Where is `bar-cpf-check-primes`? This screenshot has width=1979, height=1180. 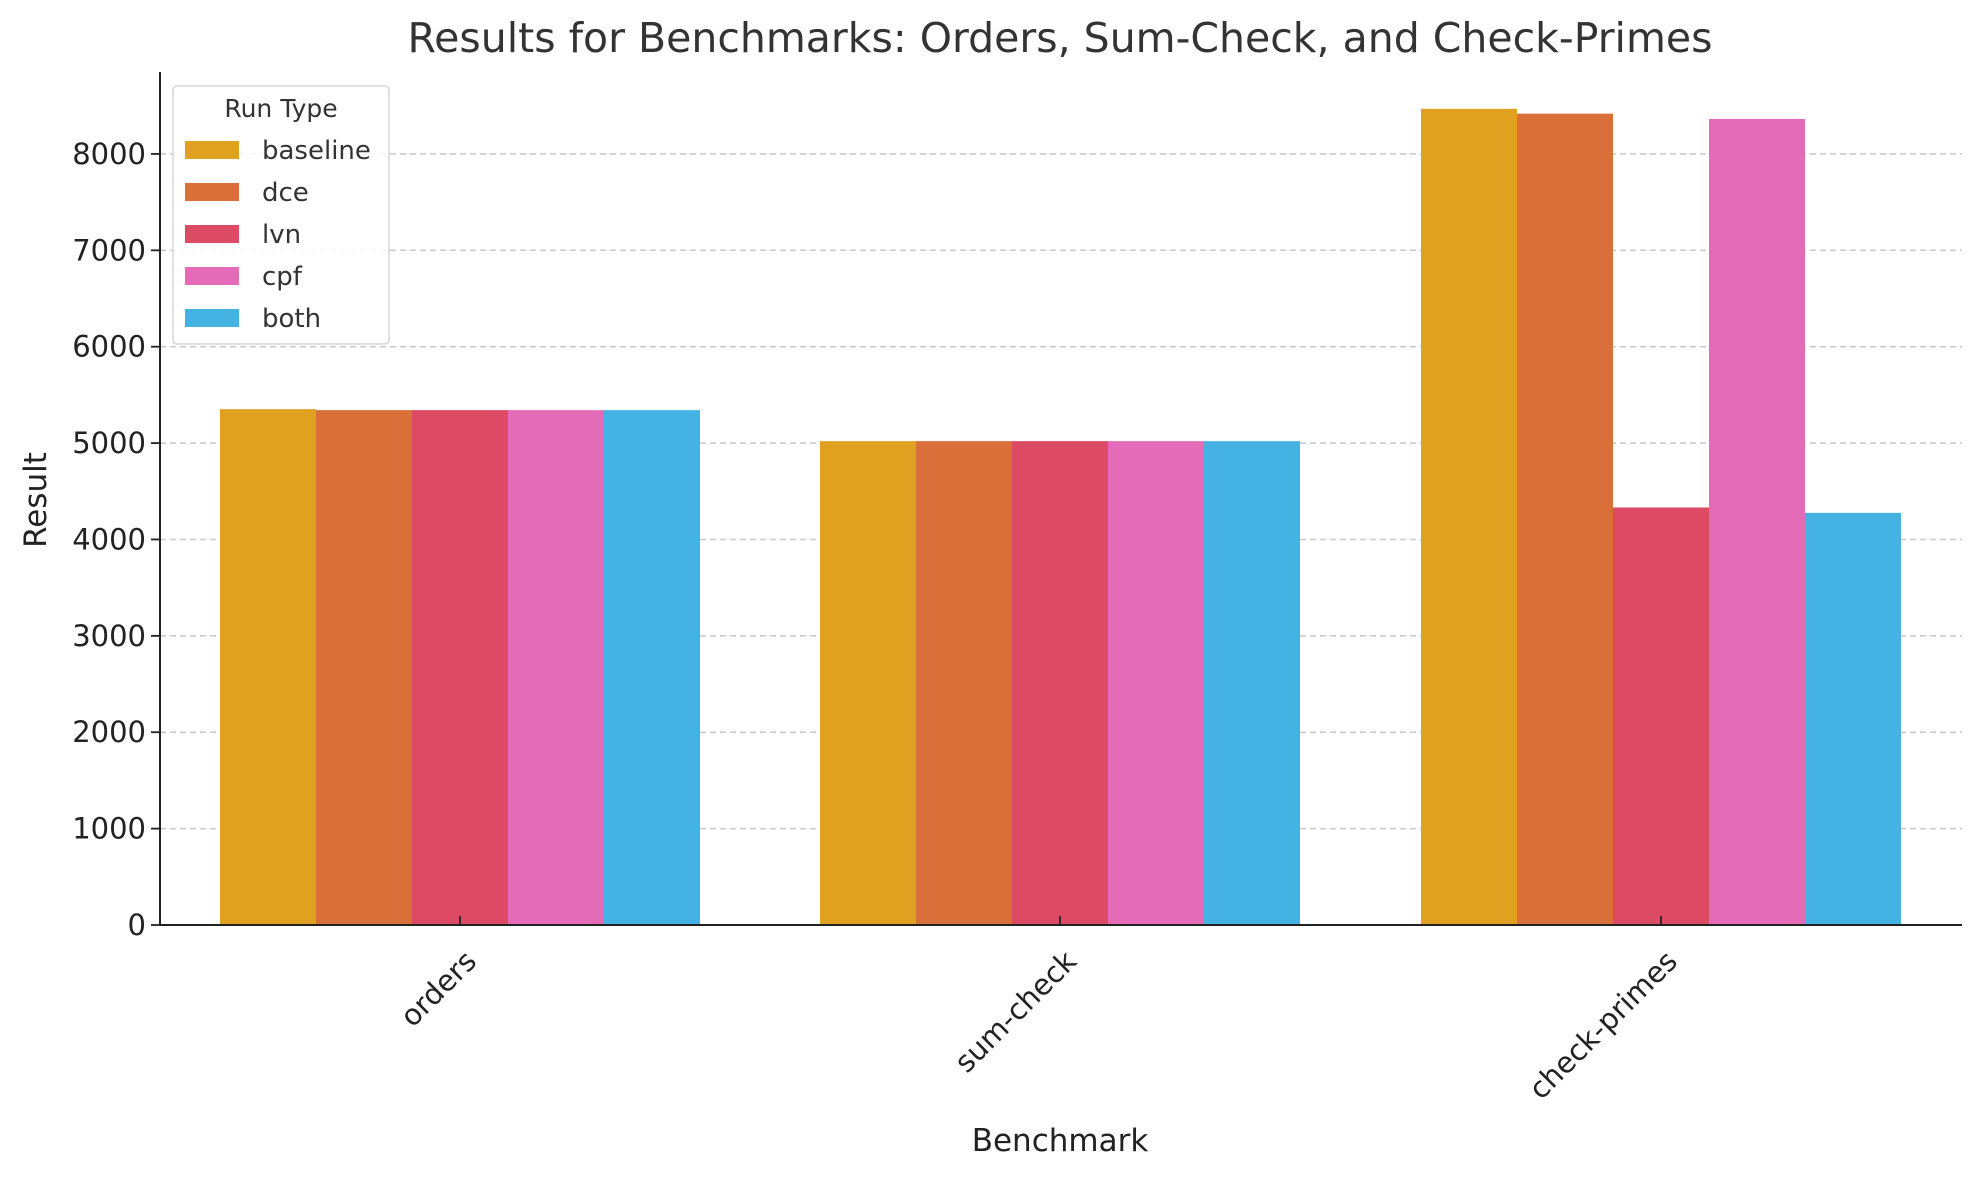
bar-cpf-check-primes is located at coordinates (1757, 522).